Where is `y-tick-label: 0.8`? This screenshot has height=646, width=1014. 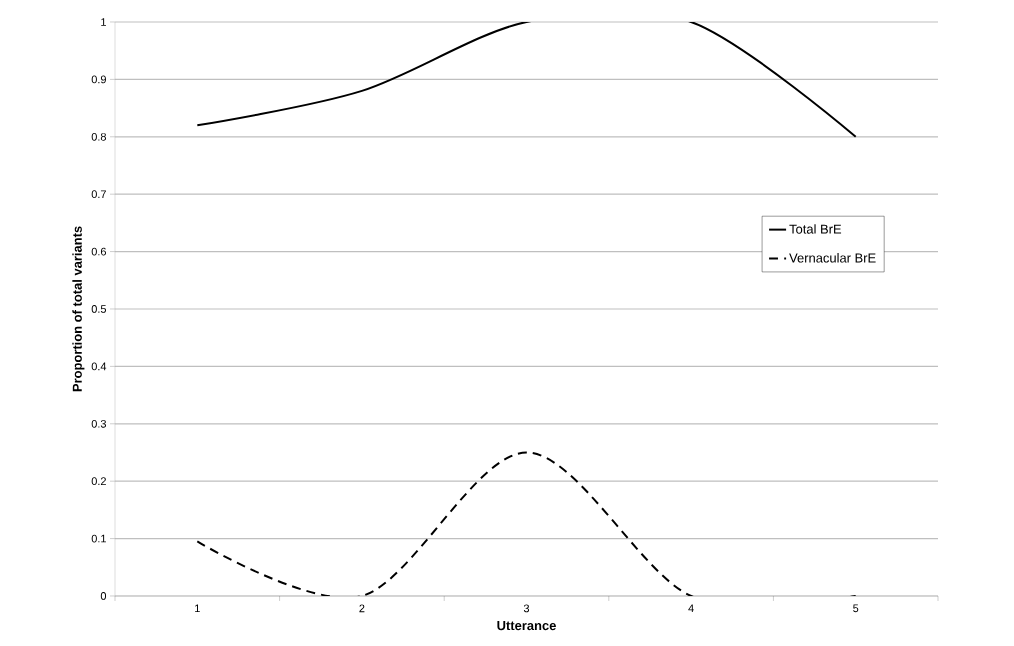
y-tick-label: 0.8 is located at coordinates (98, 136).